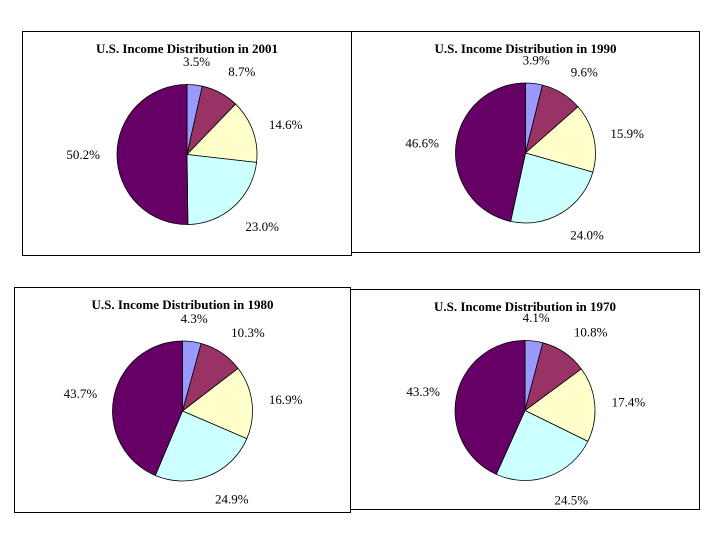  Describe the element at coordinates (81, 393) in the screenshot. I see `pie-percent-label: 43.7%` at that location.